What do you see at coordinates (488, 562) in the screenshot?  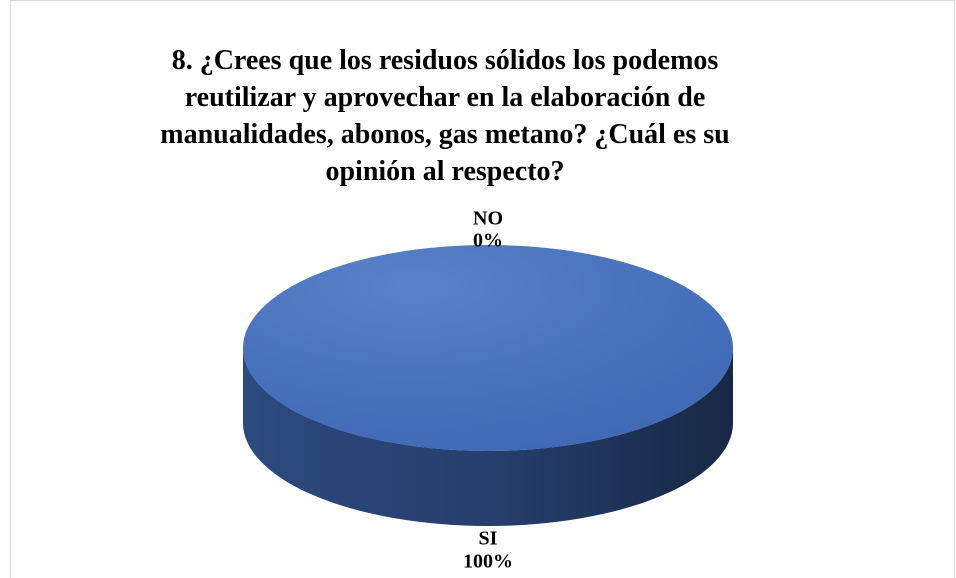 I see `data-label-value: 100%` at bounding box center [488, 562].